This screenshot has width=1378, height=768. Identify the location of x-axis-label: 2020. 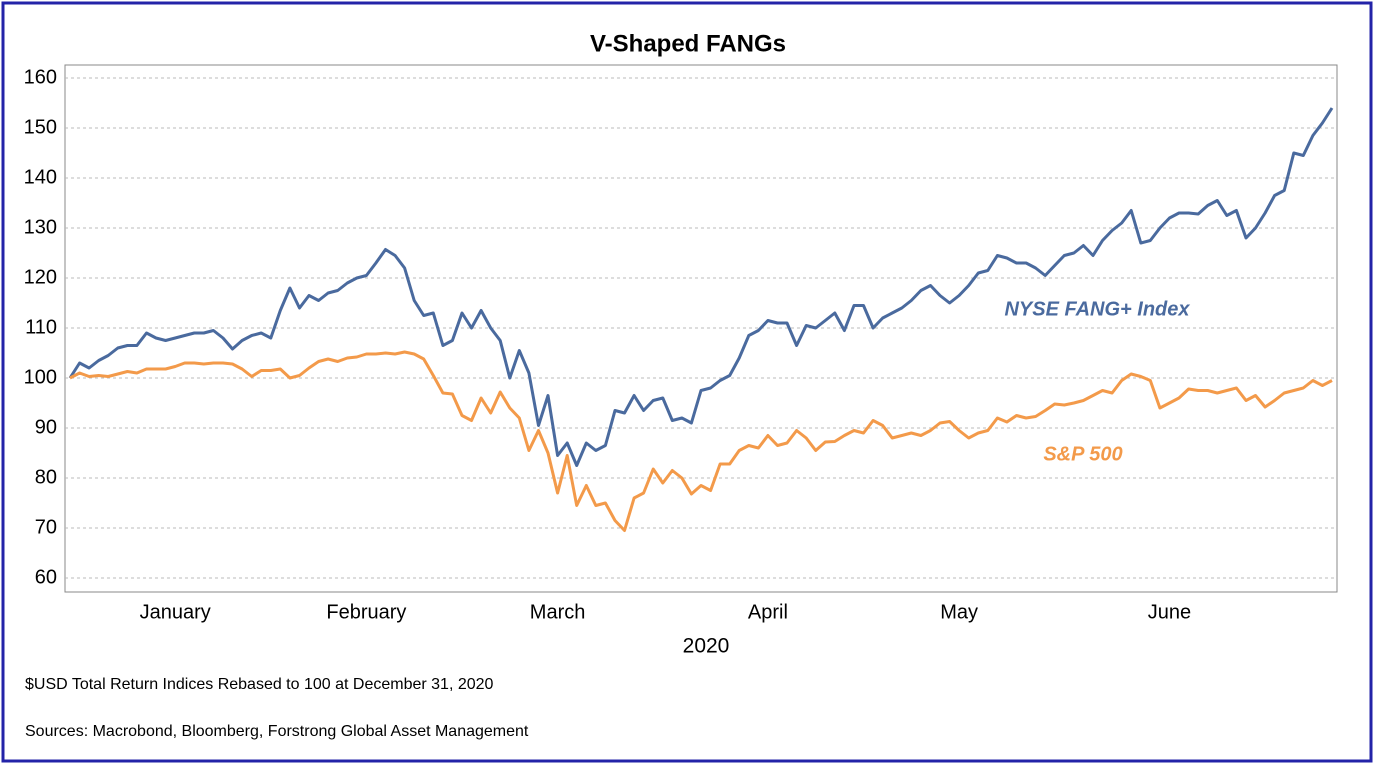
(706, 646).